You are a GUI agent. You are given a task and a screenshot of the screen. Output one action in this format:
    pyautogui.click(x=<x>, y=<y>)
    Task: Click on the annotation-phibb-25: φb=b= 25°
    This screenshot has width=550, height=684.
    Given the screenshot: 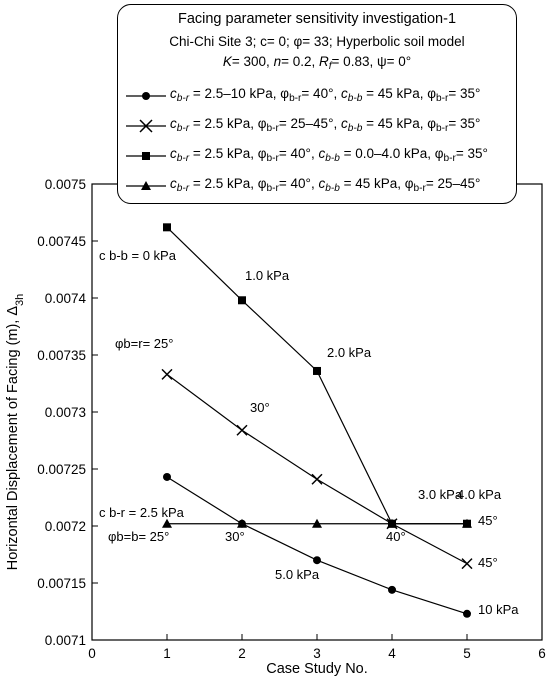 What is the action you would take?
    pyautogui.click(x=138, y=536)
    